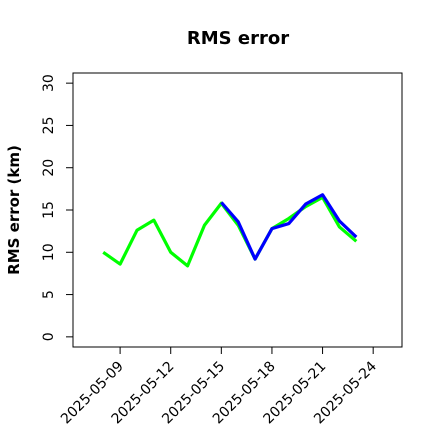  What do you see at coordinates (49, 336) in the screenshot?
I see `y-tick-label: 0` at bounding box center [49, 336].